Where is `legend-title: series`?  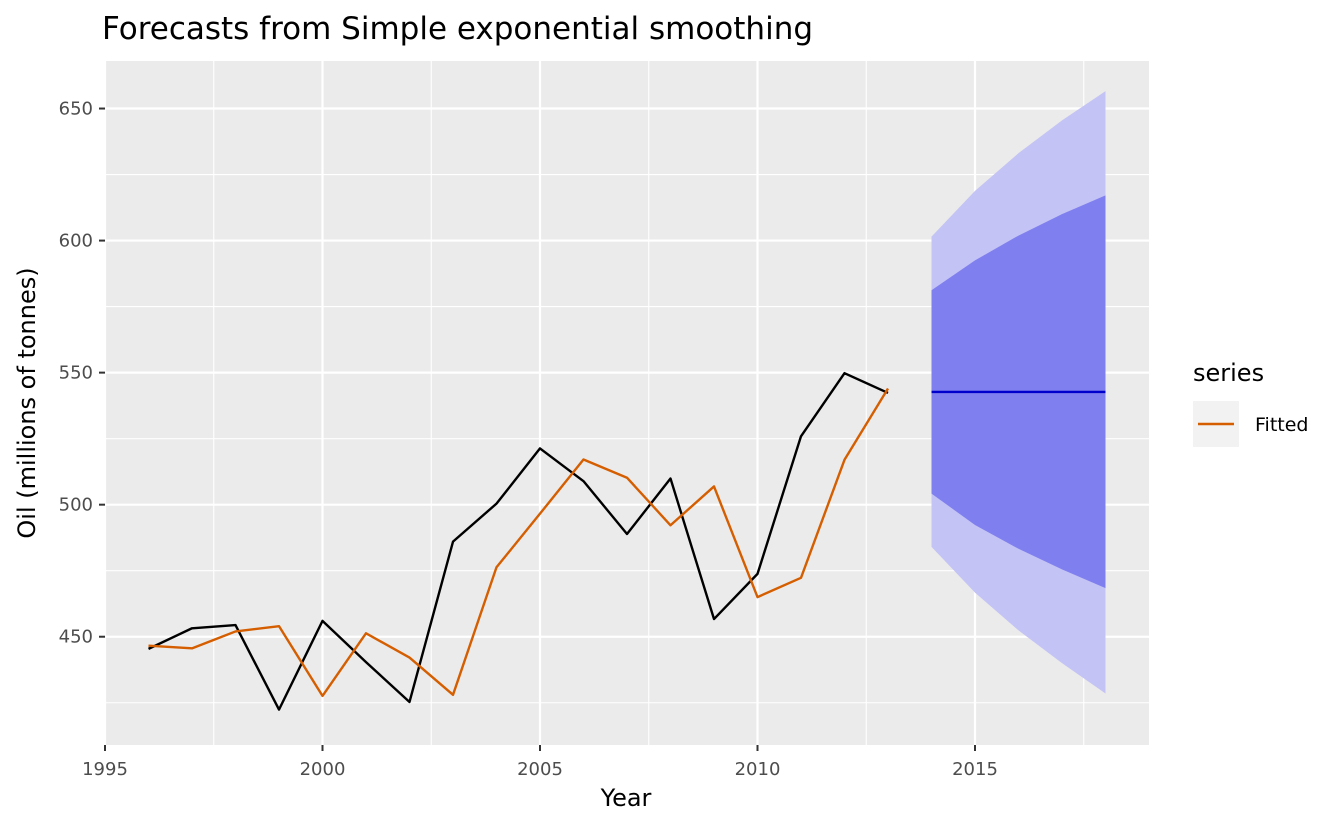
legend-title: series is located at coordinates (1228, 373).